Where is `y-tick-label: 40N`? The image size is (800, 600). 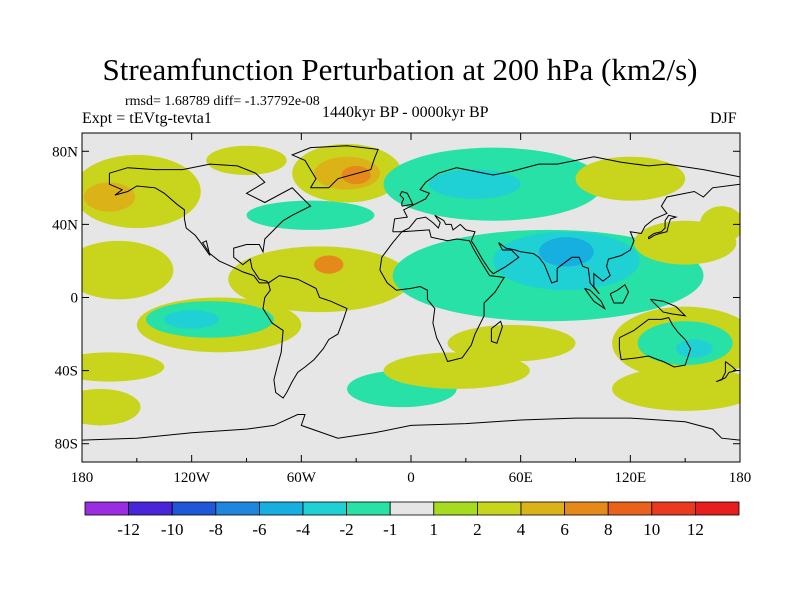 y-tick-label: 40N is located at coordinates (65, 225).